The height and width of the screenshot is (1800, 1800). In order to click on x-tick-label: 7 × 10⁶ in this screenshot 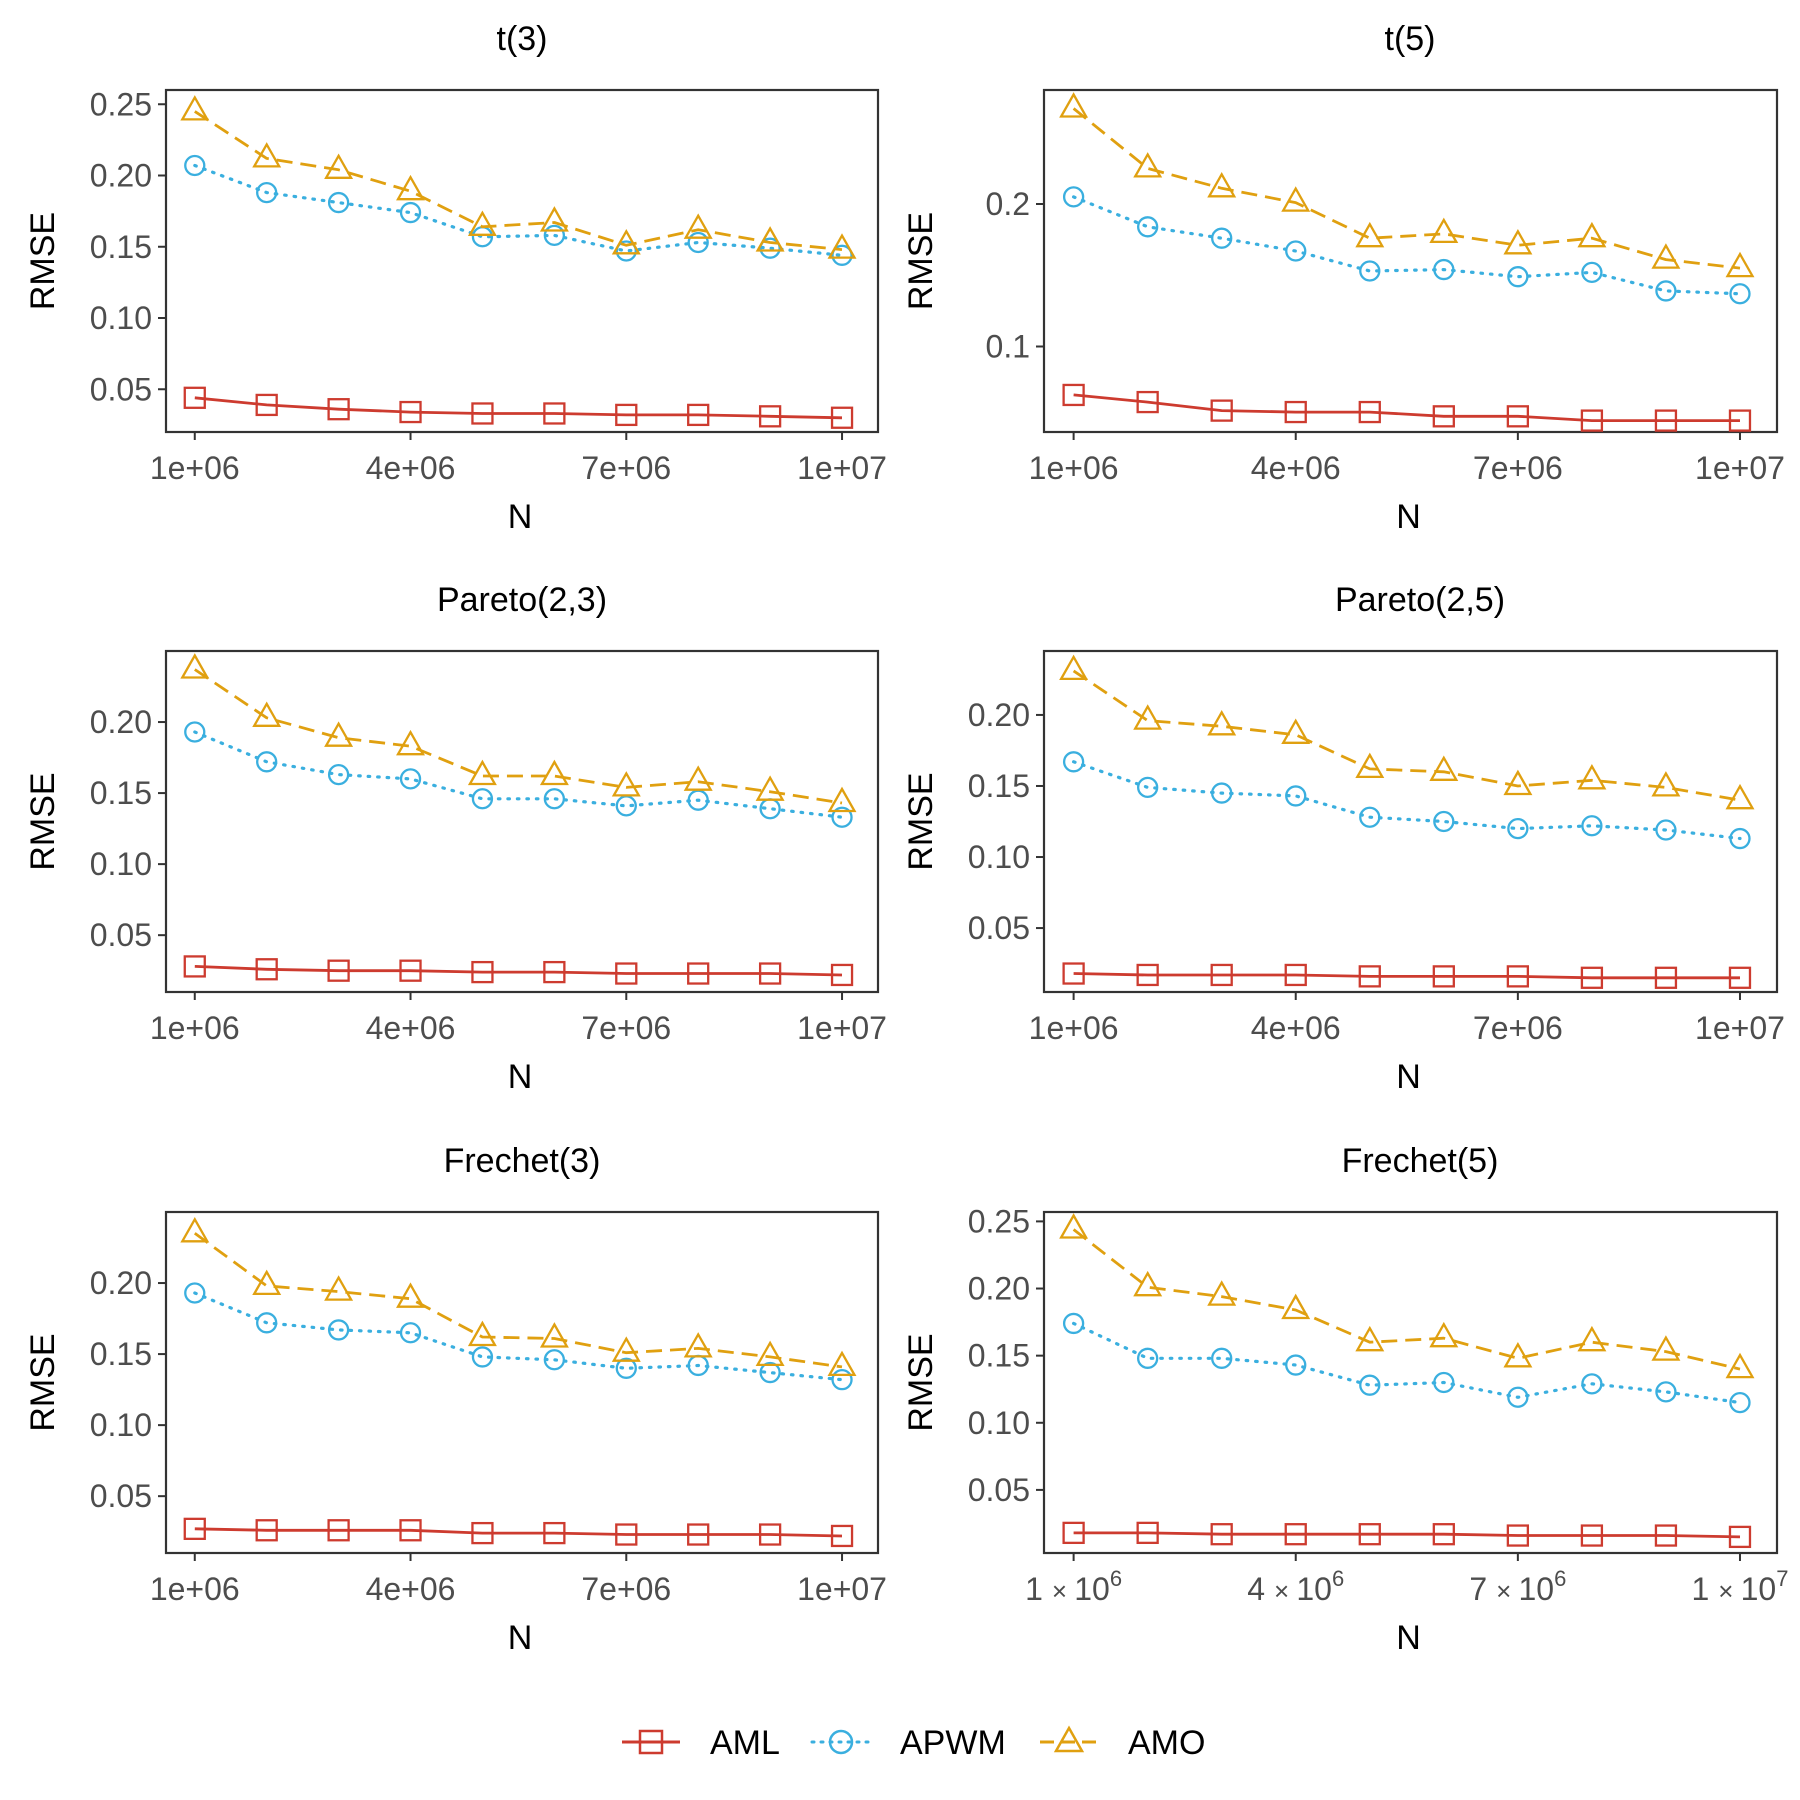, I will do `click(1517, 1586)`.